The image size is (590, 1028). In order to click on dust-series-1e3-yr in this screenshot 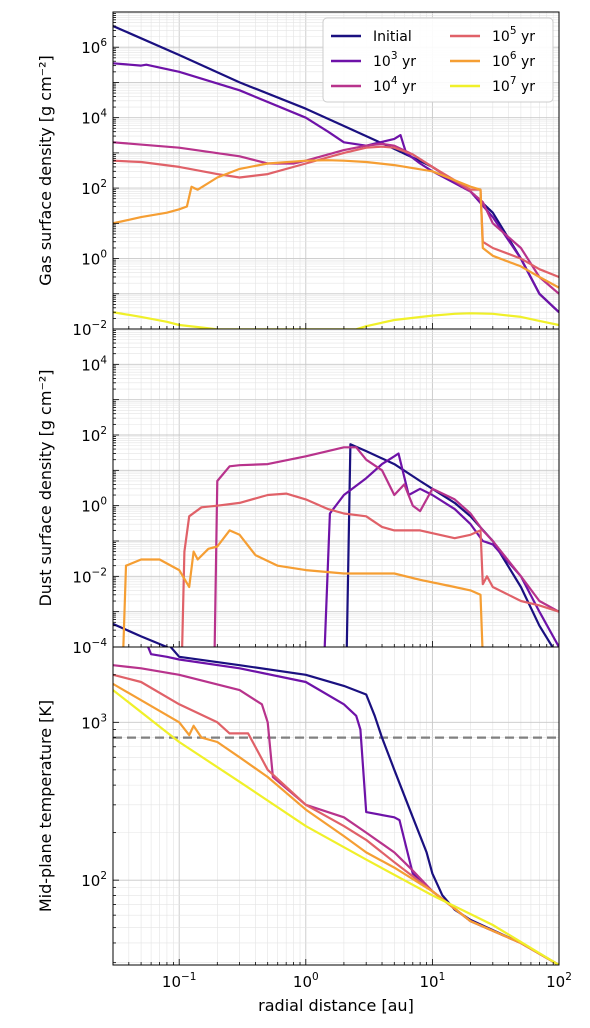, I will do `click(441, 549)`.